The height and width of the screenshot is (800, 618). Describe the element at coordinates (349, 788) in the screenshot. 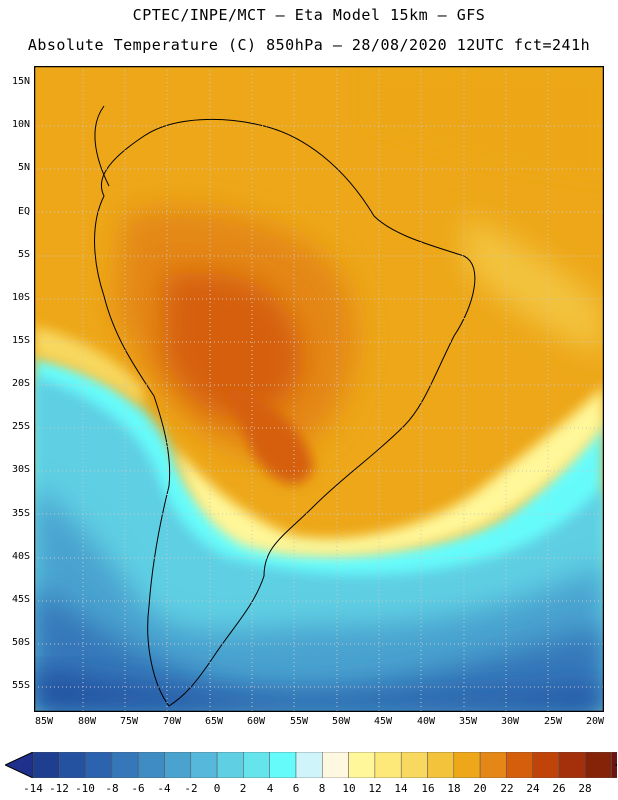

I see `colorbar-label: 10` at that location.